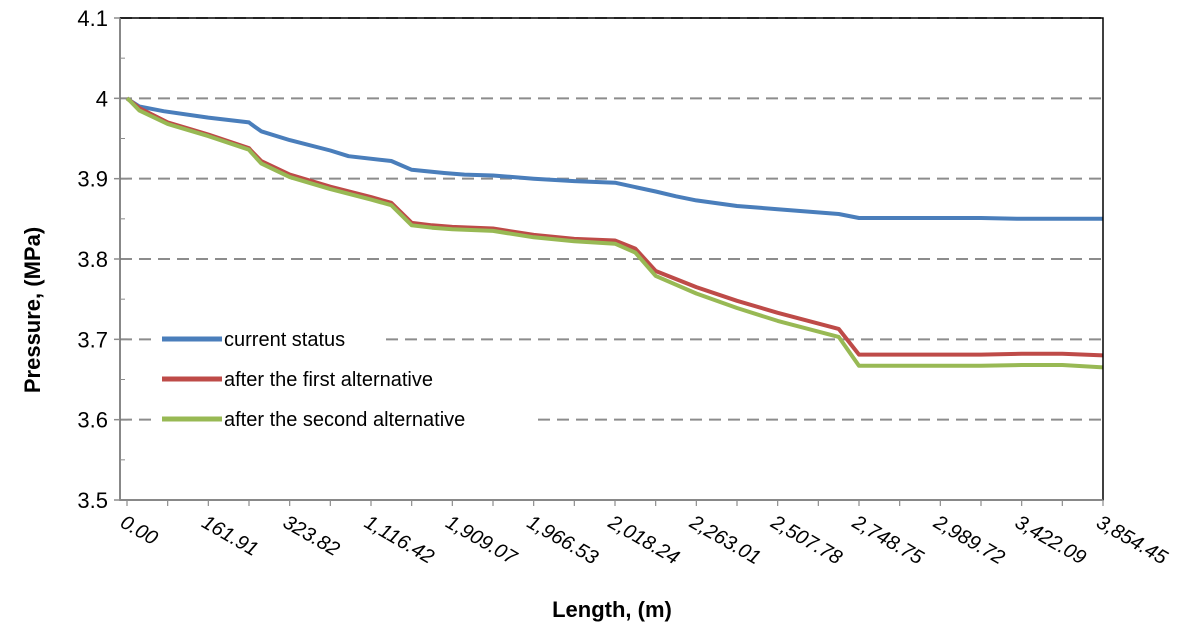 This screenshot has height=630, width=1193. What do you see at coordinates (102, 98) in the screenshot?
I see `y-tick-label: 4` at bounding box center [102, 98].